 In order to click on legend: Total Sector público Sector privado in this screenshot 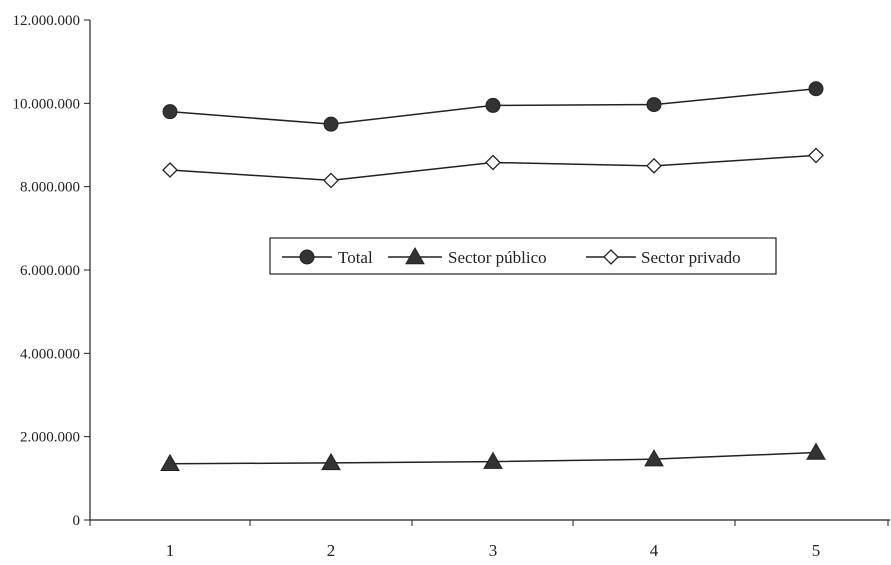, I will do `click(523, 256)`.